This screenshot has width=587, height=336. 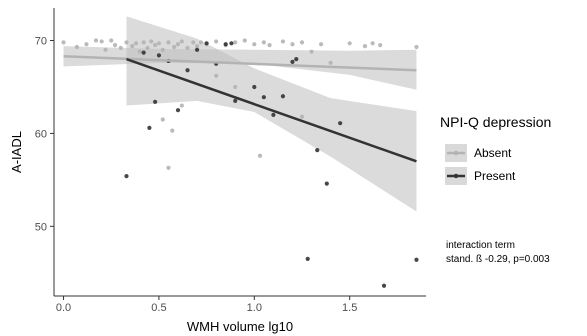 I want to click on x-tick-label: 1.5, so click(x=349, y=308).